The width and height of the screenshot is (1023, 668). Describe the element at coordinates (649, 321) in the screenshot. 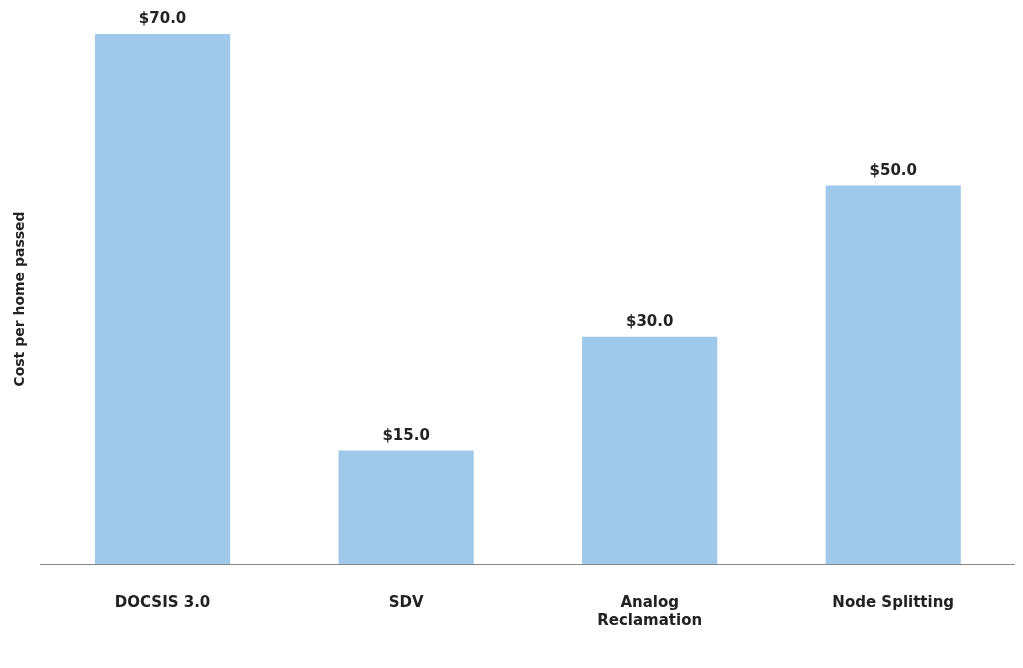

I see `data-label: $30.0` at that location.